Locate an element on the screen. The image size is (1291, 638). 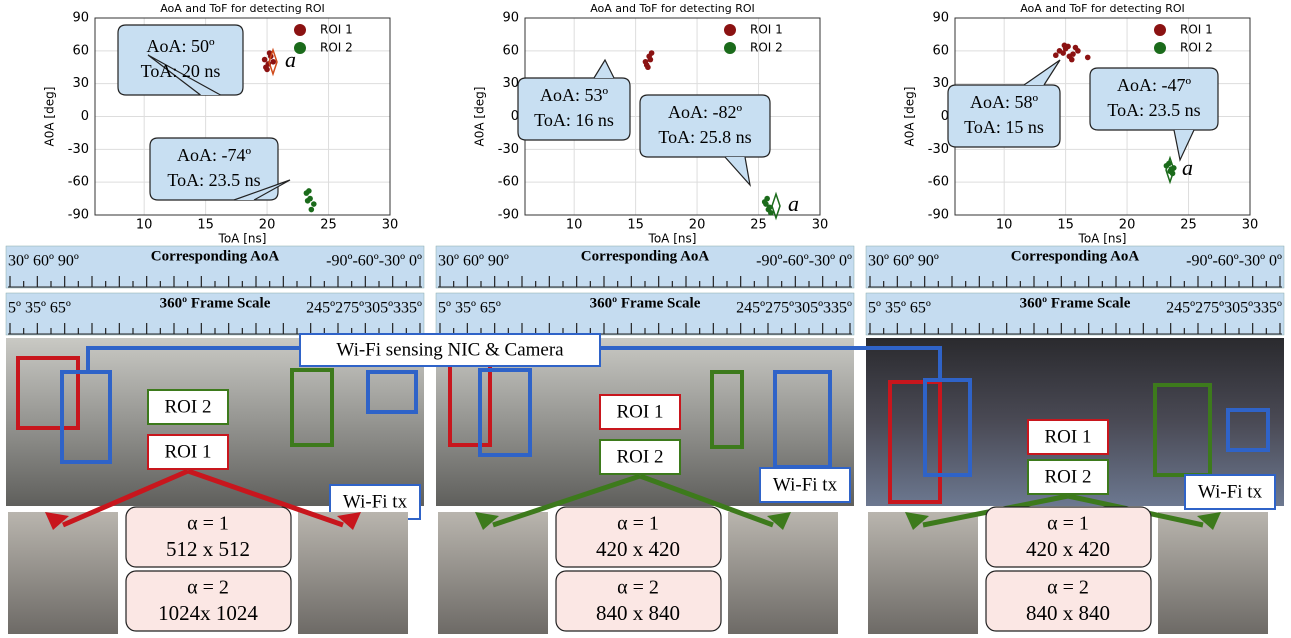
roi-label: ROI 2 is located at coordinates (188, 406).